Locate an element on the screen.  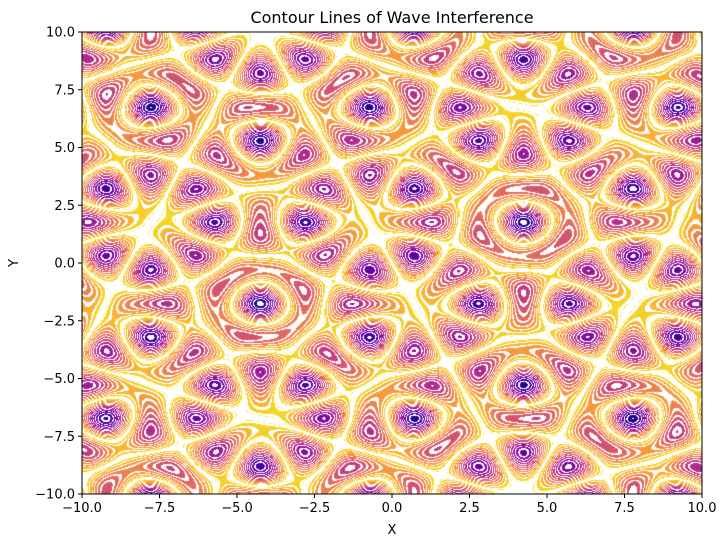
x-axis-ticks: −10.0 −7.5 −5.0 −2.5 0.0 2.5 5.0 7.5 10.0 is located at coordinates (389, 505).